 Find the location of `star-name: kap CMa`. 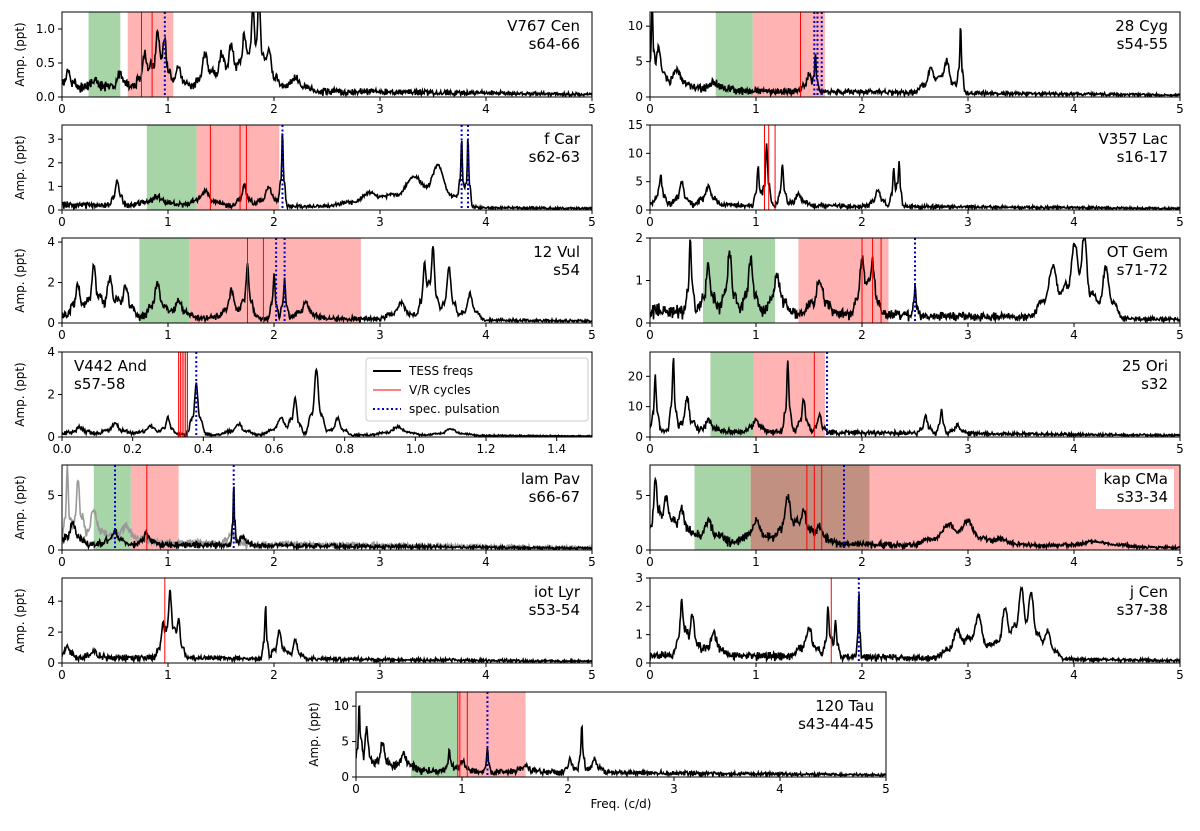

star-name: kap CMa is located at coordinates (1135, 479).